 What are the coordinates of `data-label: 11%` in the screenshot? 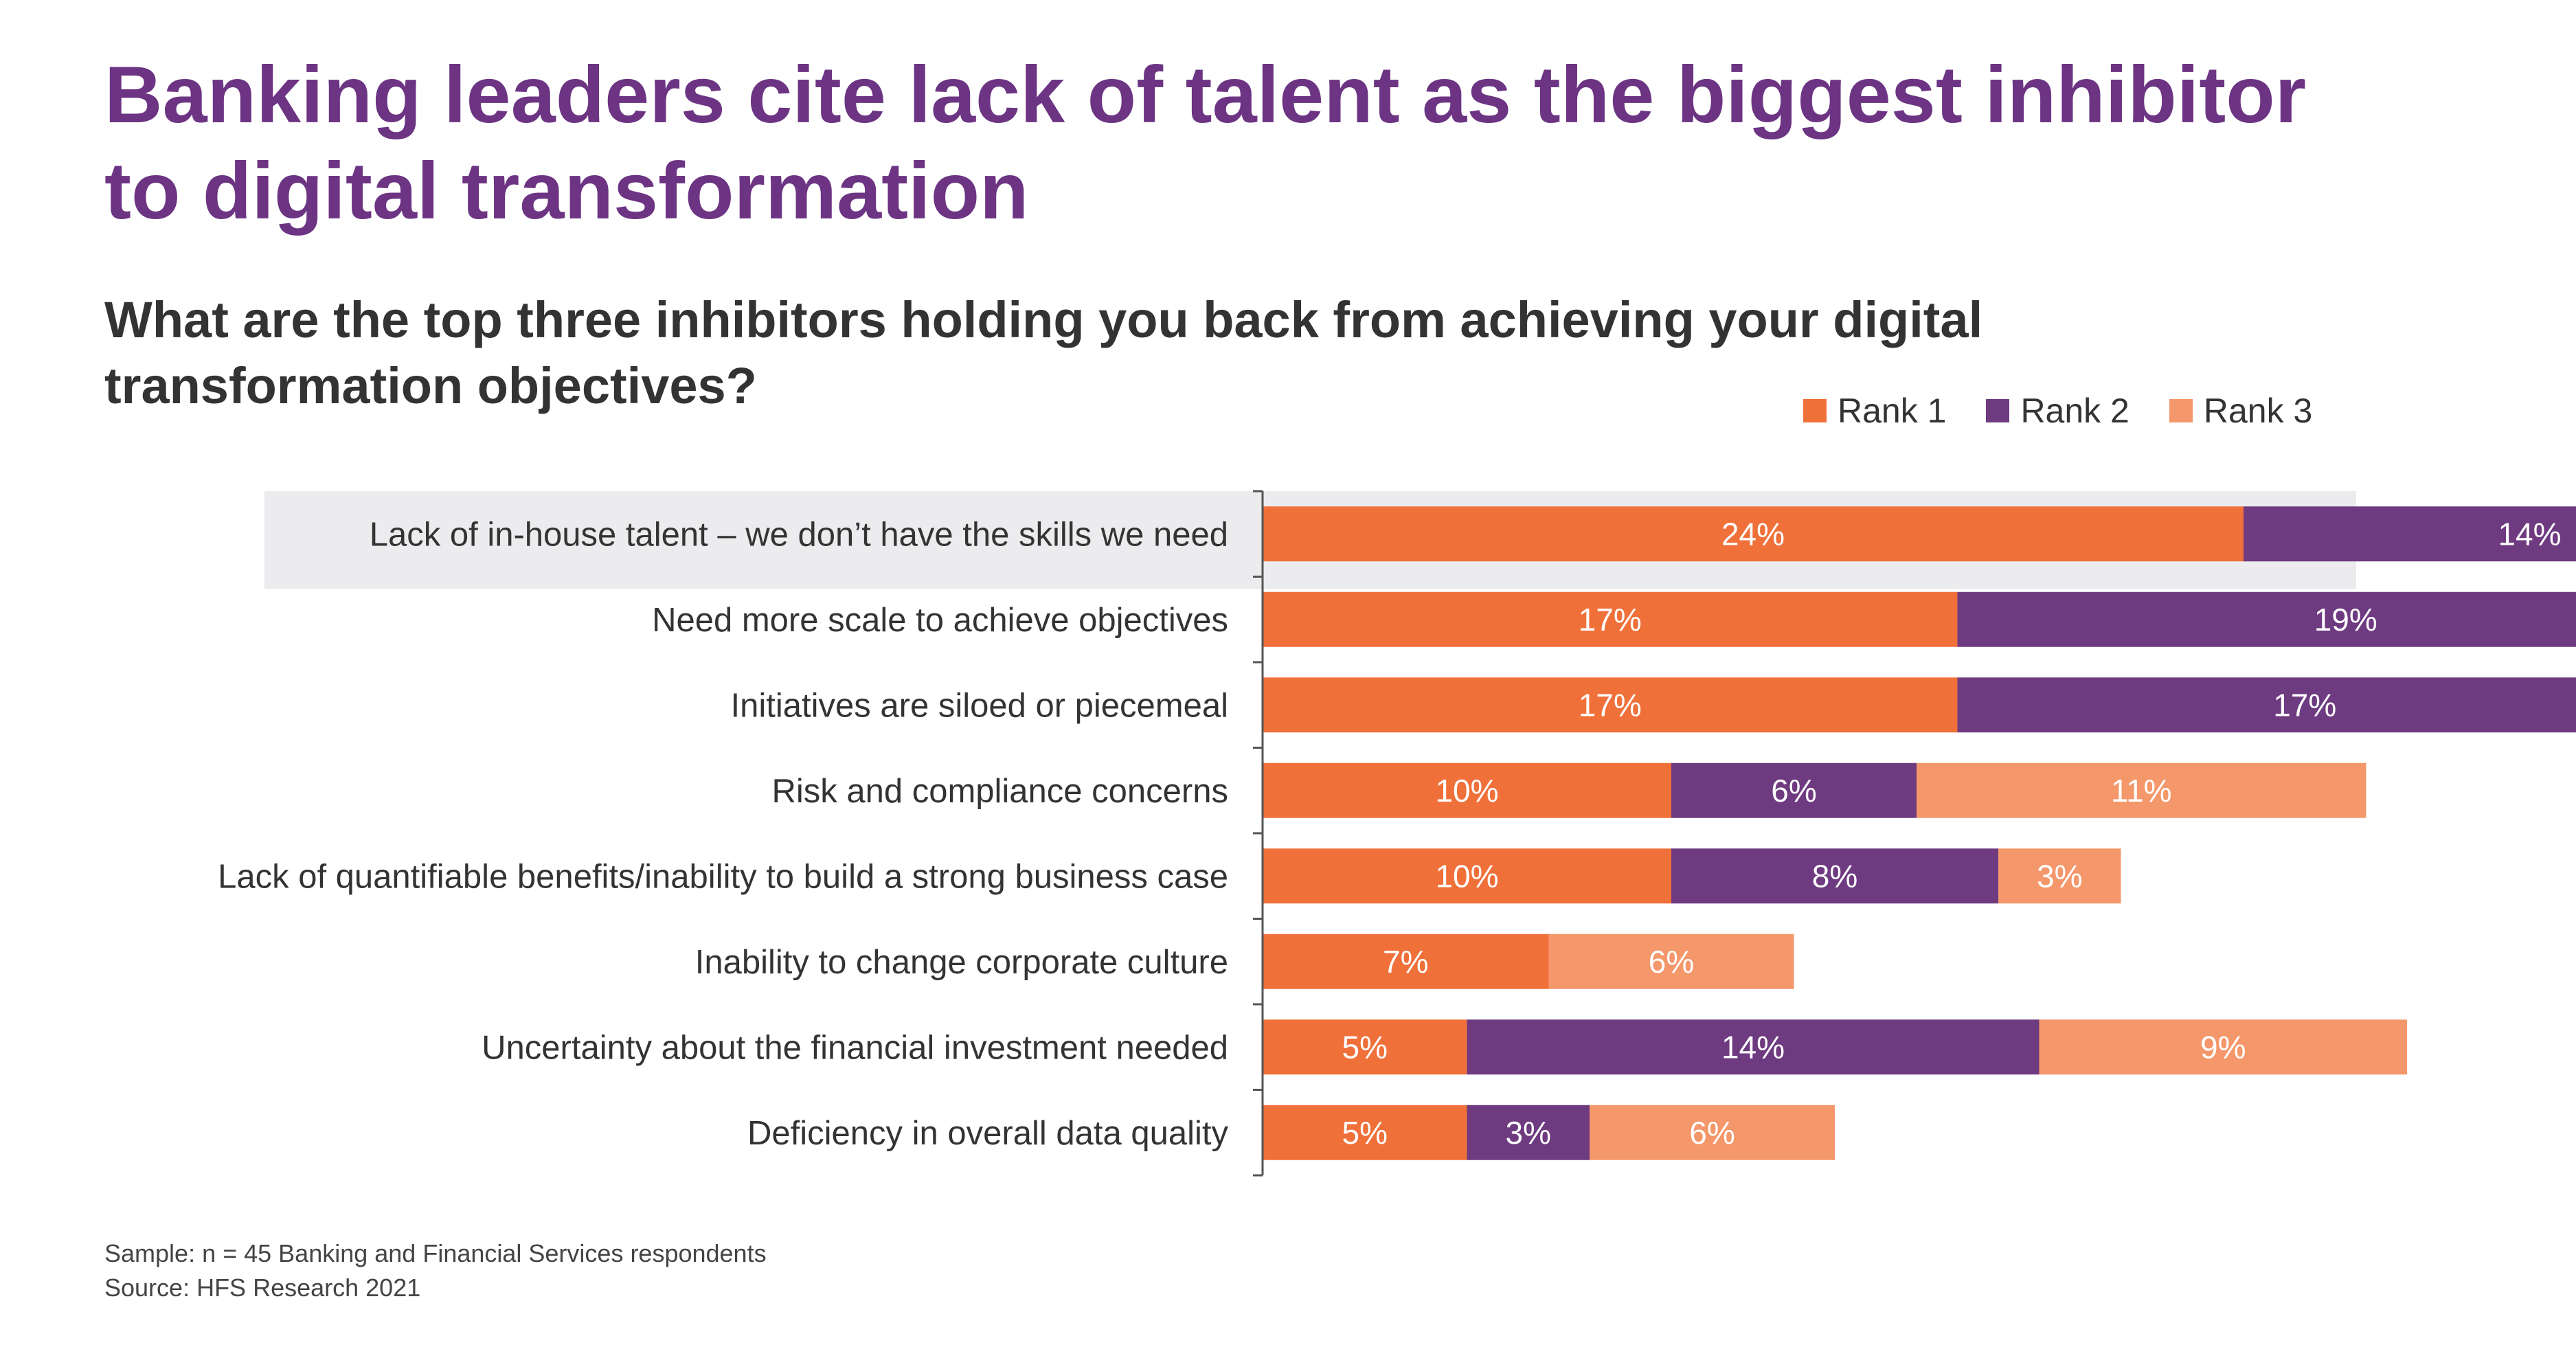 It's located at (2141, 791).